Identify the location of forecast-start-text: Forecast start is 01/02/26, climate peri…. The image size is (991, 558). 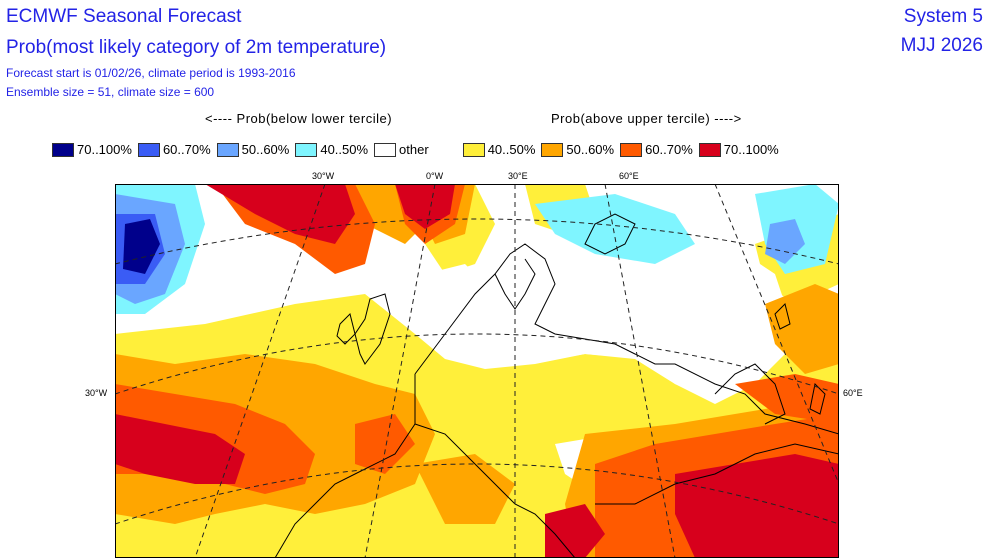
(151, 73).